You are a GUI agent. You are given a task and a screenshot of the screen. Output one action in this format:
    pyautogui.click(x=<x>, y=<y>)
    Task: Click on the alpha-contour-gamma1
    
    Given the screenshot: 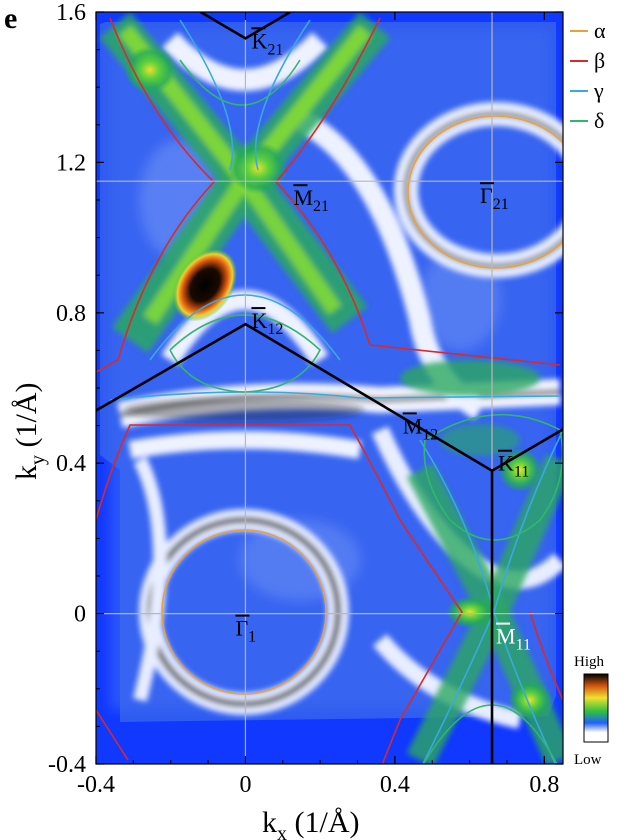 What is the action you would take?
    pyautogui.click(x=244, y=612)
    